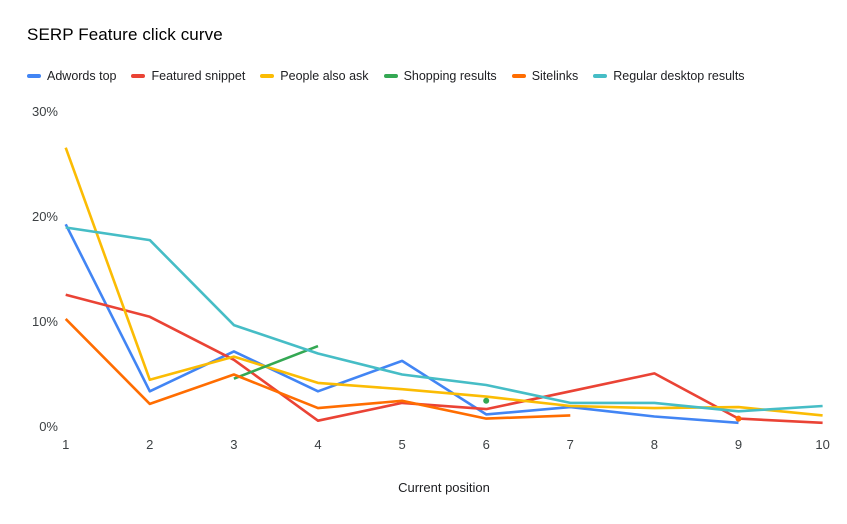  I want to click on legend-item-people-also-ask: People also ask, so click(314, 76).